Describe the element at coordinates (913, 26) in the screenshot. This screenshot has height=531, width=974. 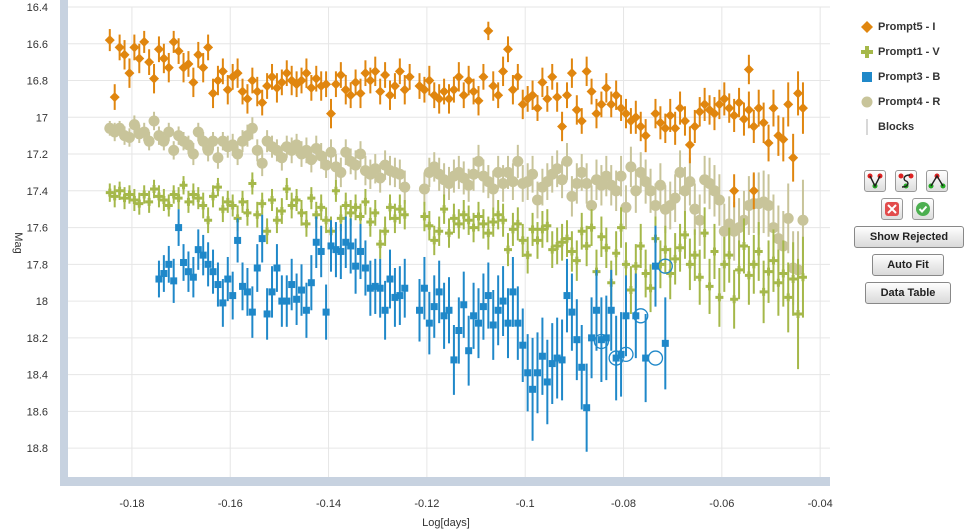
I see `legend-item-prompt5-i: Prompt5 - I` at that location.